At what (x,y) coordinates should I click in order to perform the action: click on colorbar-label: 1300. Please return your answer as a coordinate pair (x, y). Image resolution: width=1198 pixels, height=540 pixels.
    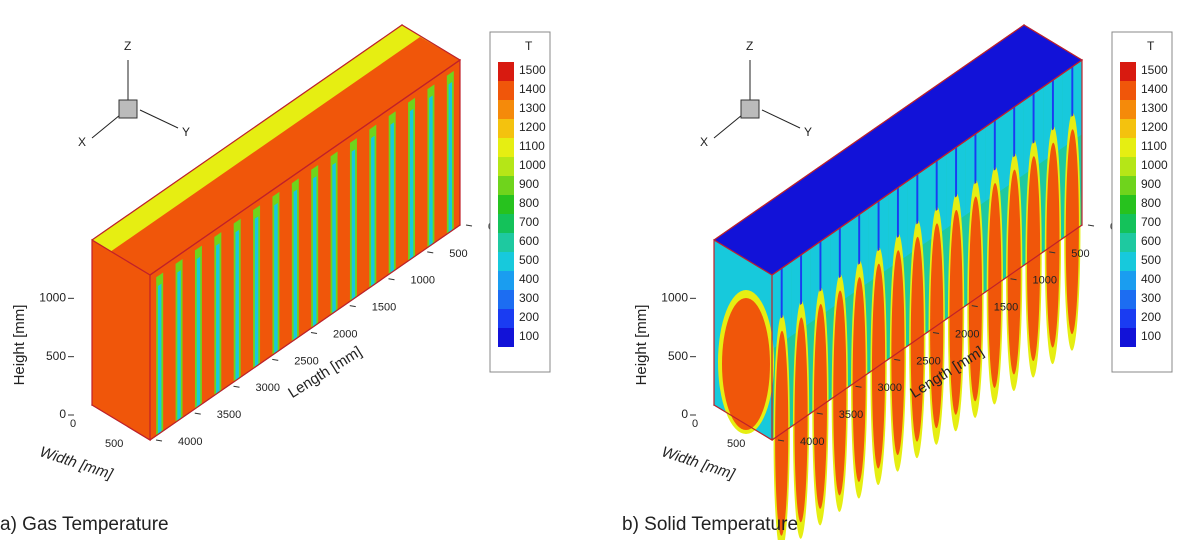
    Looking at the image, I should click on (532, 108).